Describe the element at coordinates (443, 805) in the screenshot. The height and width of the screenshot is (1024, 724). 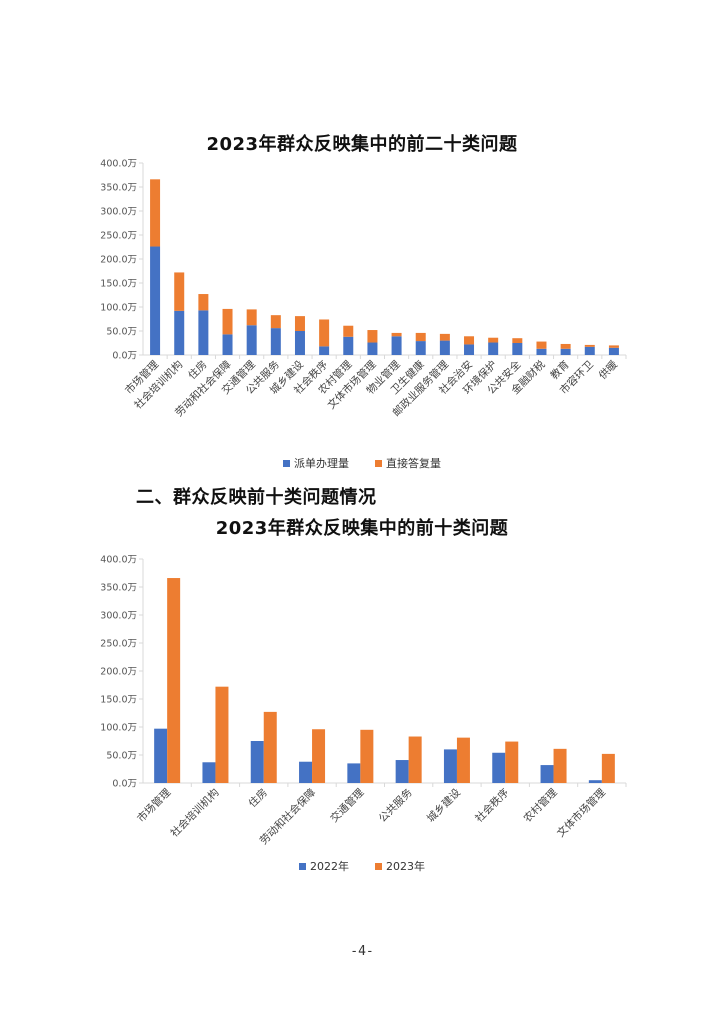
I see `category-label: 城乡建设` at that location.